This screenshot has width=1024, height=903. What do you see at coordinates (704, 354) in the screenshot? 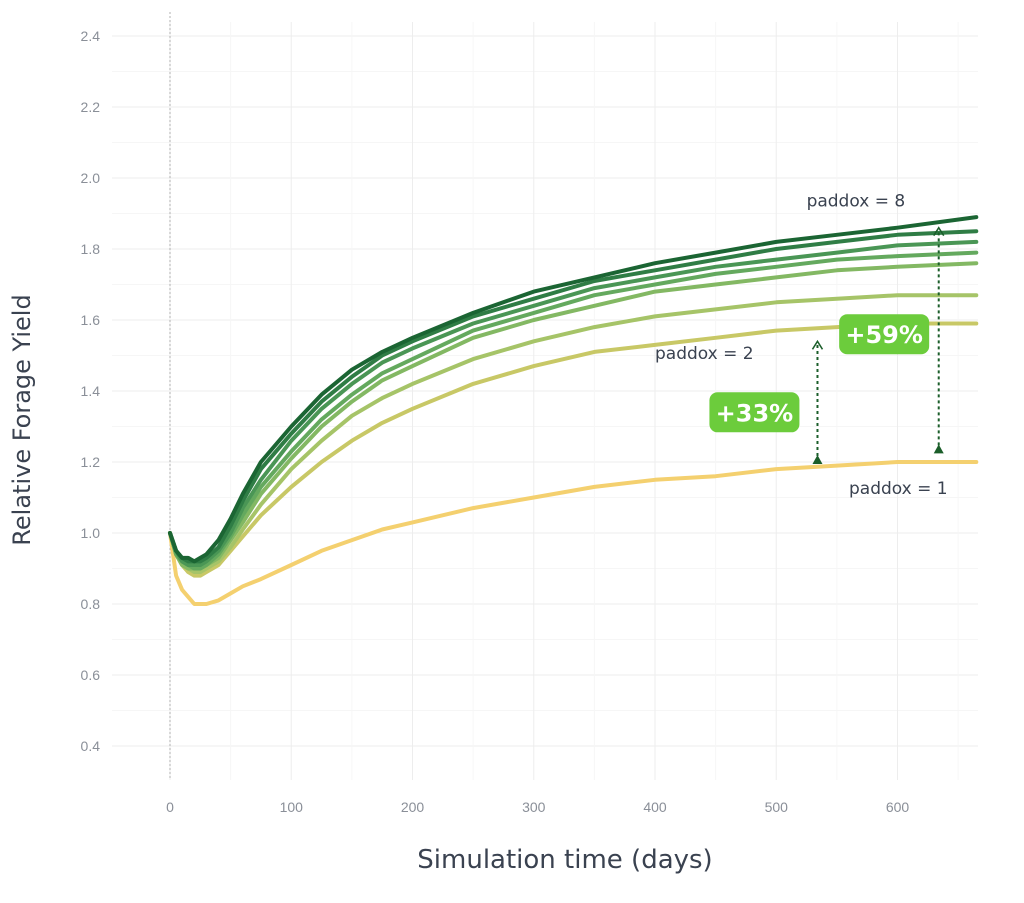
I see `line-annotation: paddox = 2` at bounding box center [704, 354].